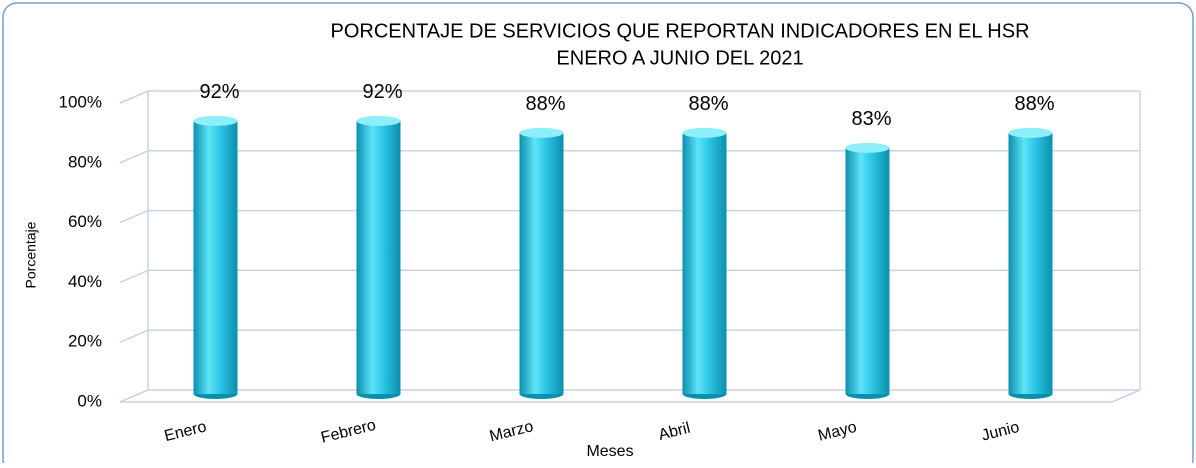 The image size is (1196, 468). I want to click on y-tick-label: 80%, so click(85, 161).